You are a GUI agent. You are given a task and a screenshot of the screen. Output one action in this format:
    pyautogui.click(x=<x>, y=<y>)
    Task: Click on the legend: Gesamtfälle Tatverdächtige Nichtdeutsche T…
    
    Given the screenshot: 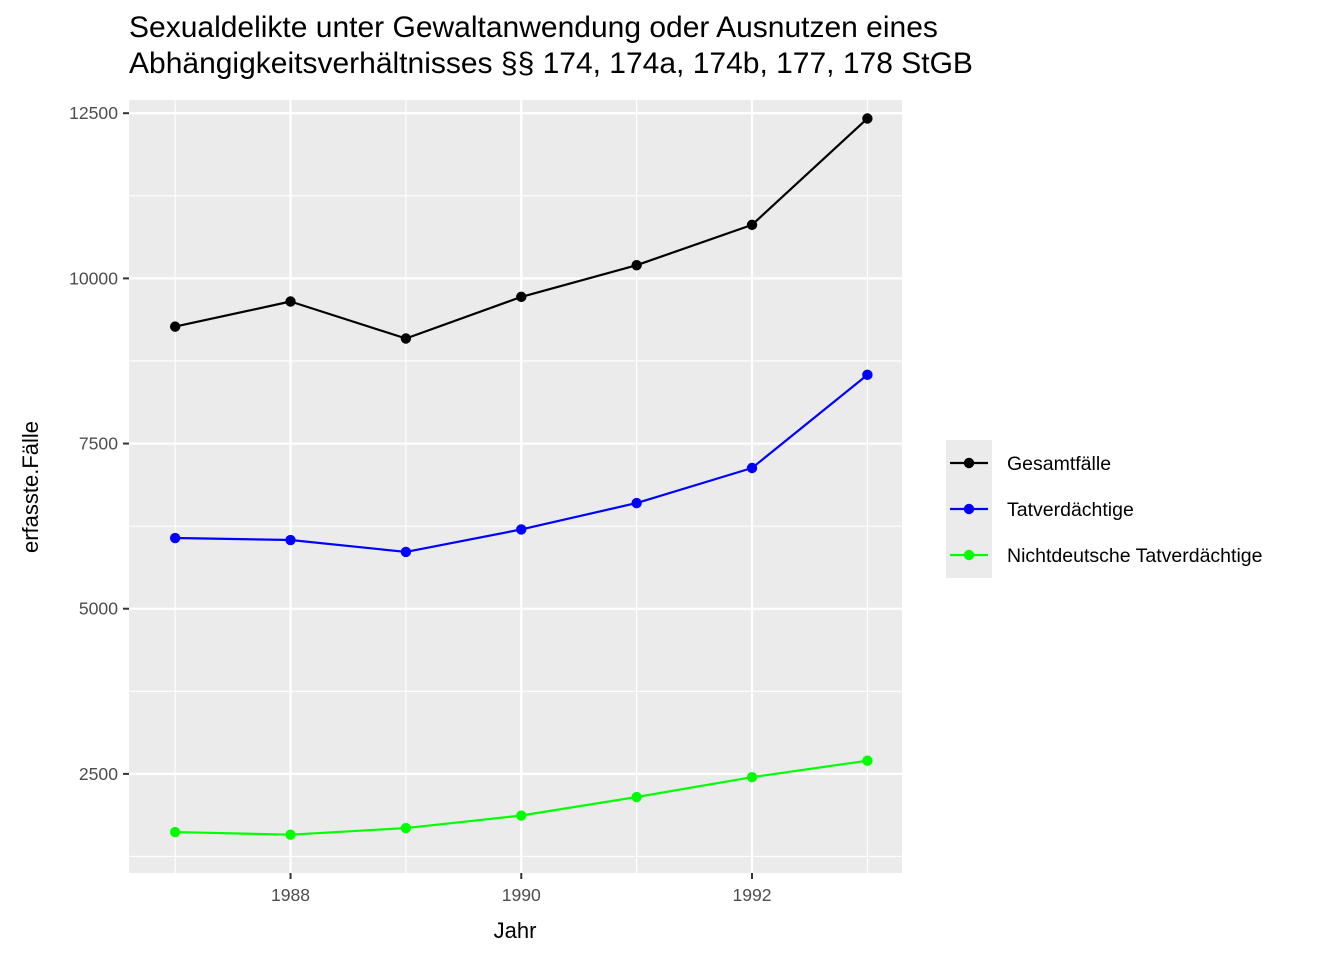 What is the action you would take?
    pyautogui.click(x=1104, y=509)
    